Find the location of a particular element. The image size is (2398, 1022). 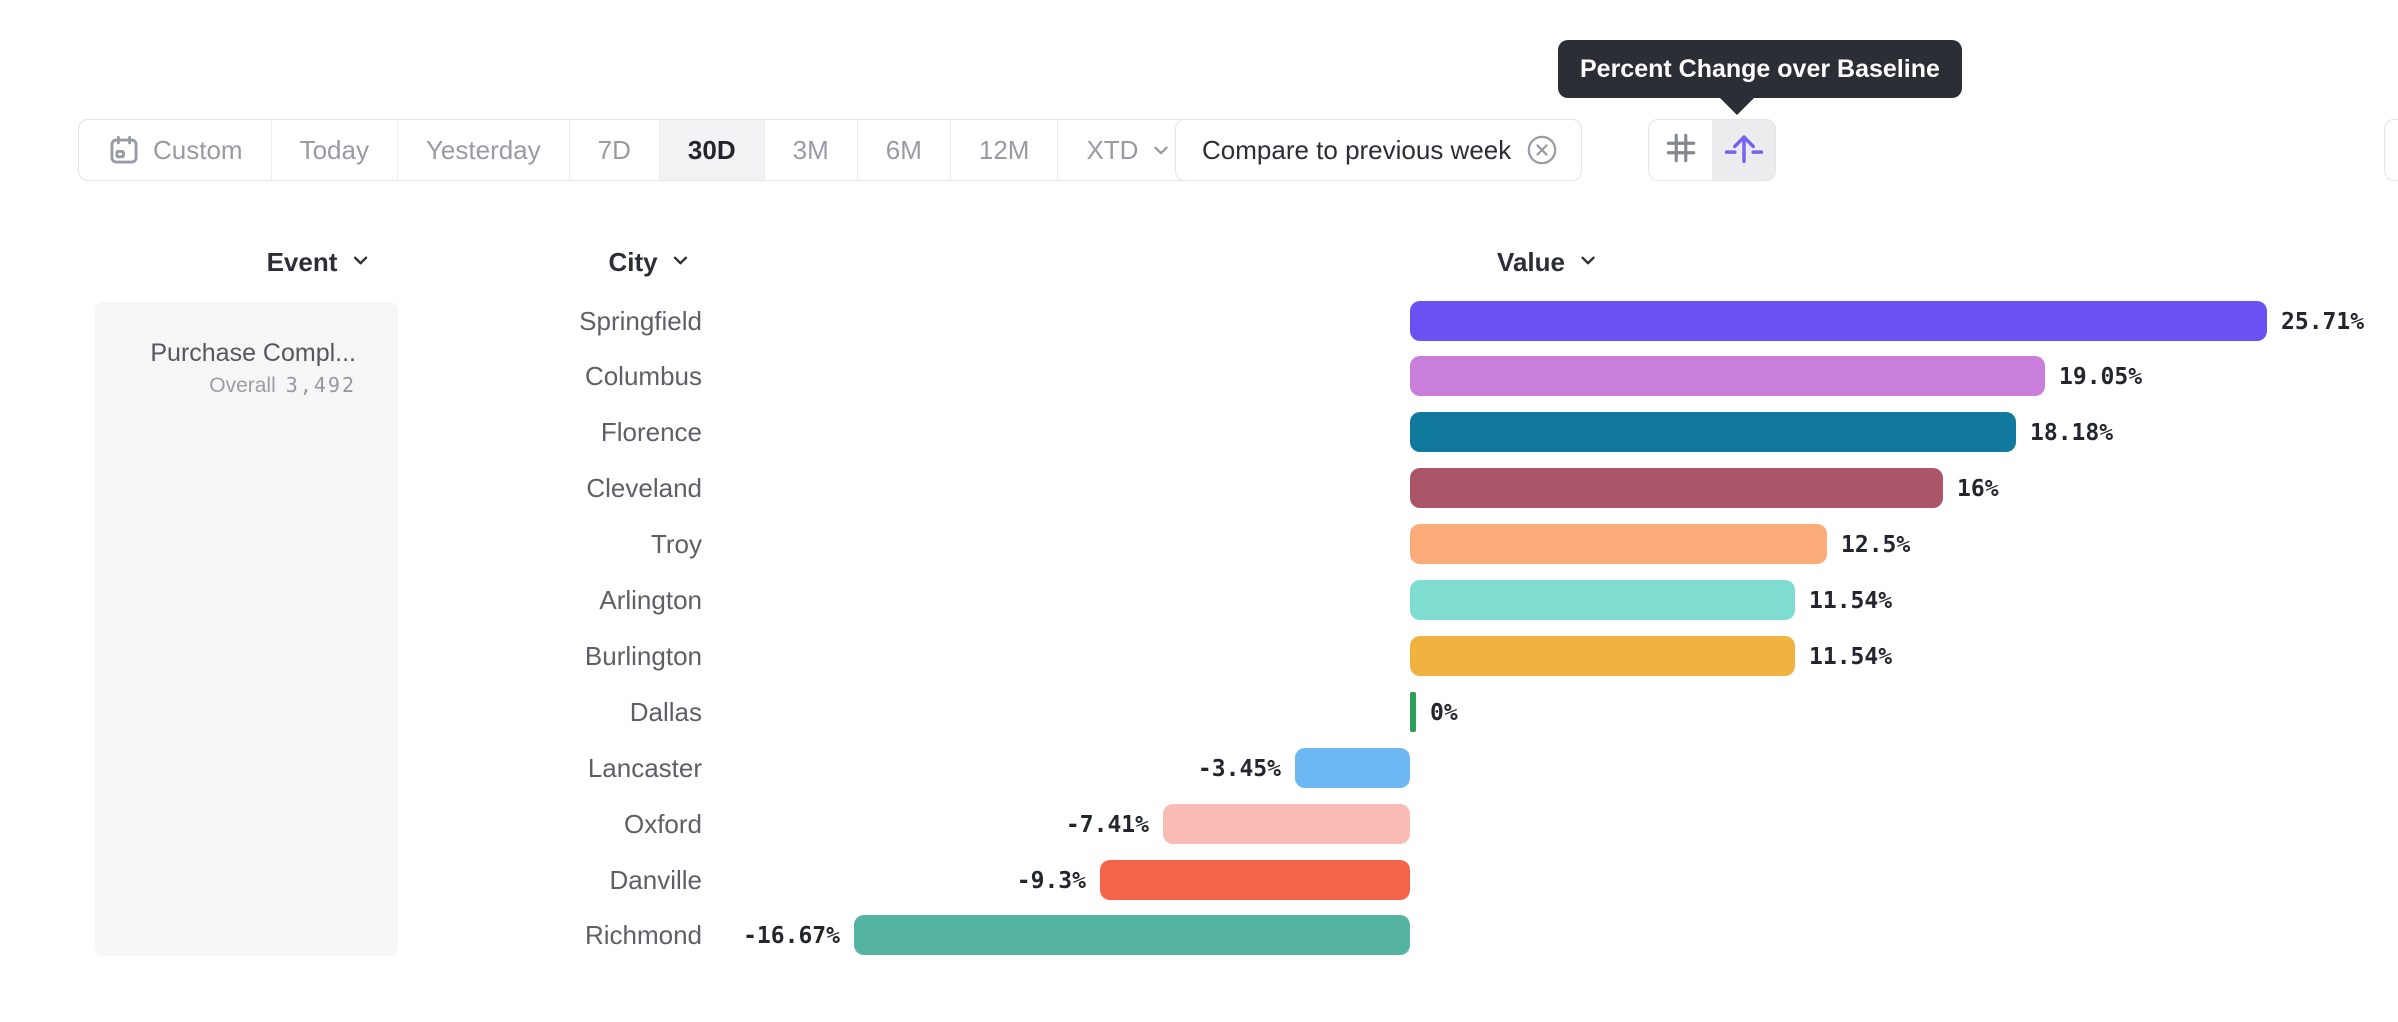

bar-richmond is located at coordinates (1132, 935).